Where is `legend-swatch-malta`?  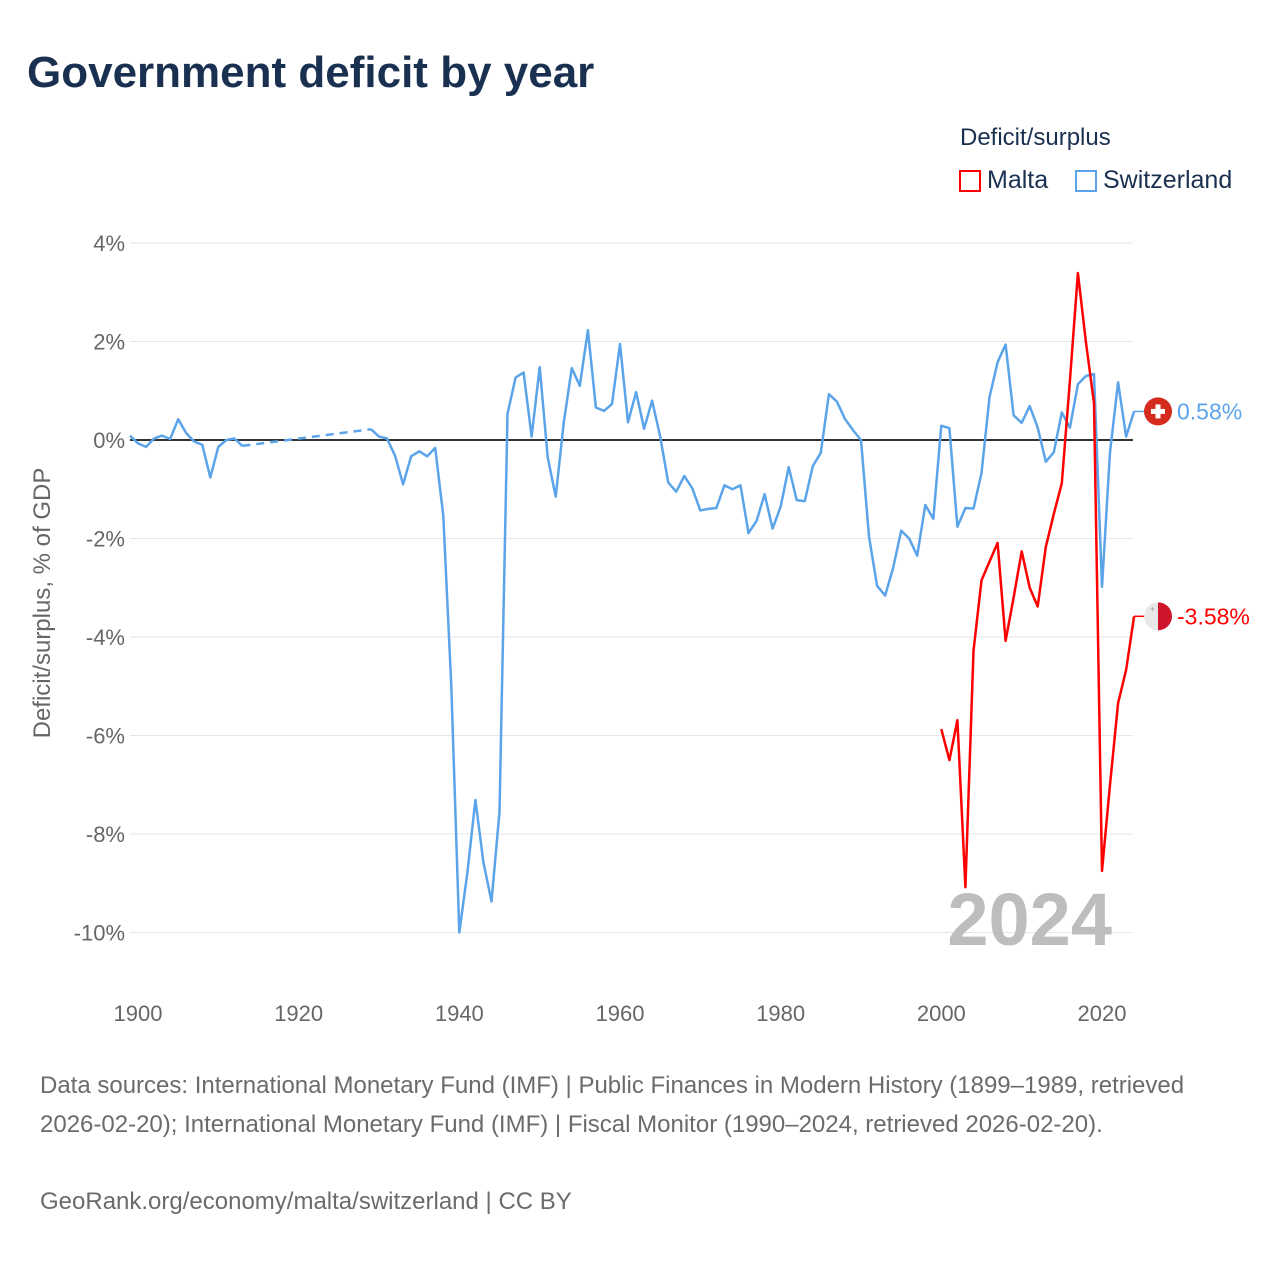
legend-swatch-malta is located at coordinates (970, 180).